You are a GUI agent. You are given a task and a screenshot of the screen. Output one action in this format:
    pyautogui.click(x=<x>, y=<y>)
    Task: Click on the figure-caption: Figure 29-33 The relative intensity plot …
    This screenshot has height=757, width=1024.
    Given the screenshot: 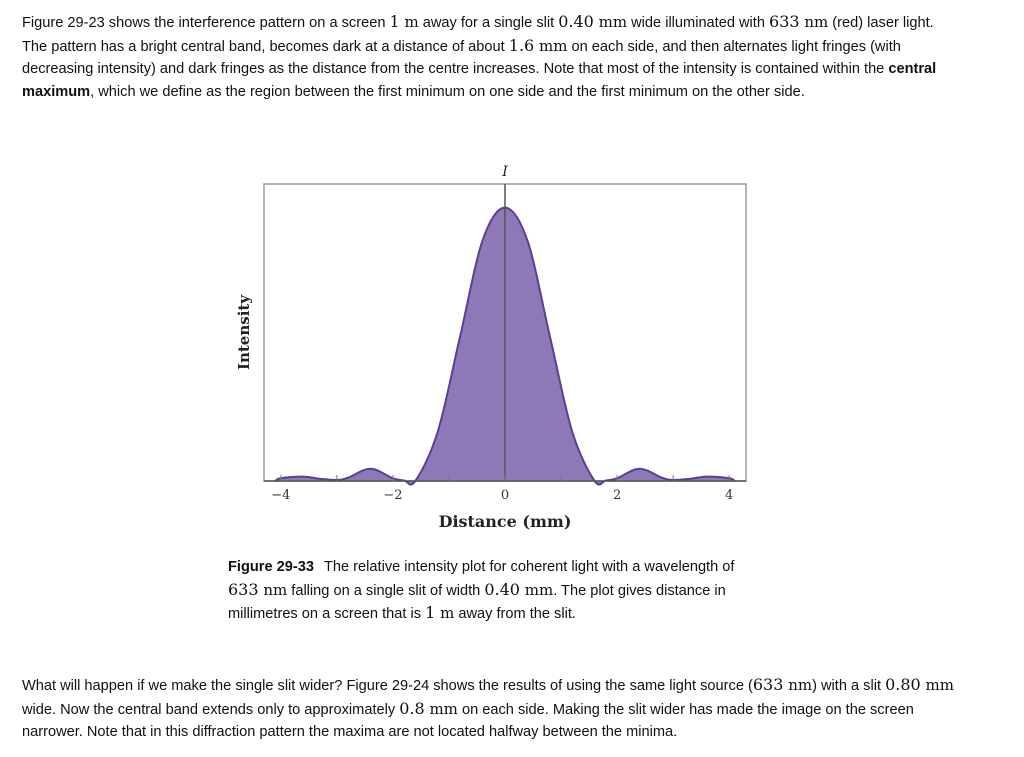 What is the action you would take?
    pyautogui.click(x=481, y=591)
    